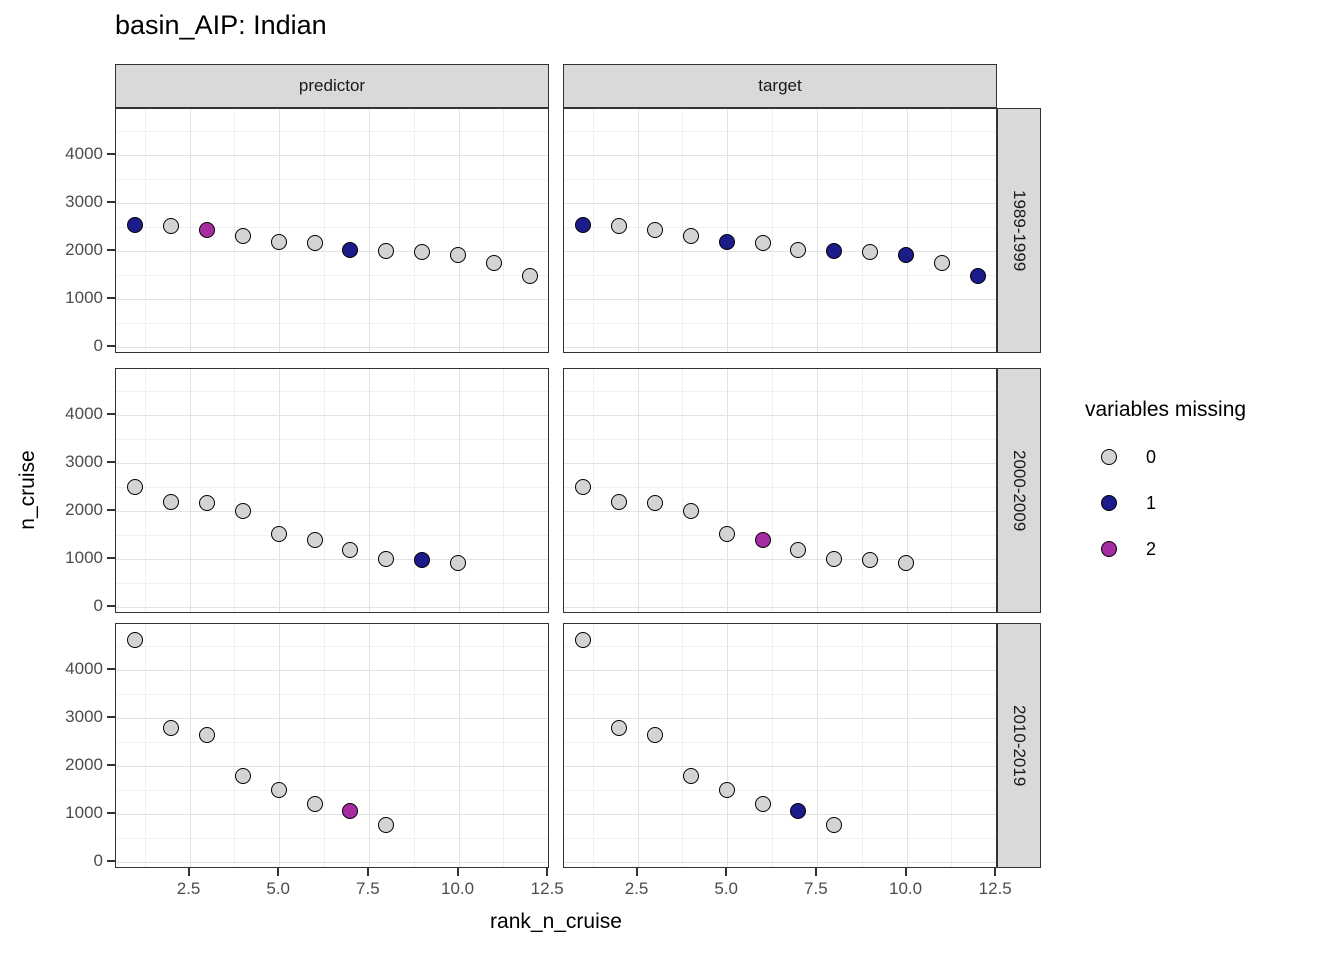  Describe the element at coordinates (1165, 549) in the screenshot. I see `legend-item-2: 2` at that location.